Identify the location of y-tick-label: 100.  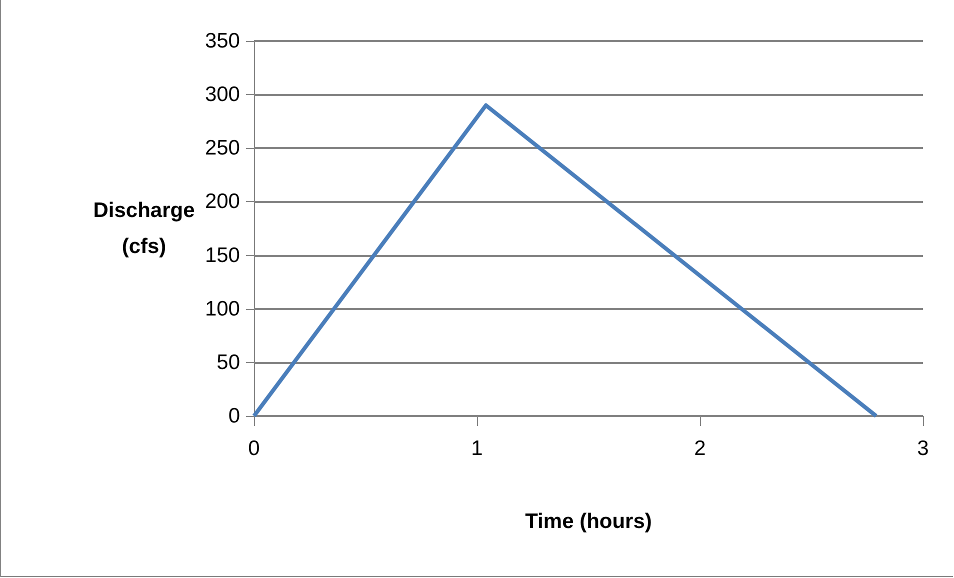
(222, 308).